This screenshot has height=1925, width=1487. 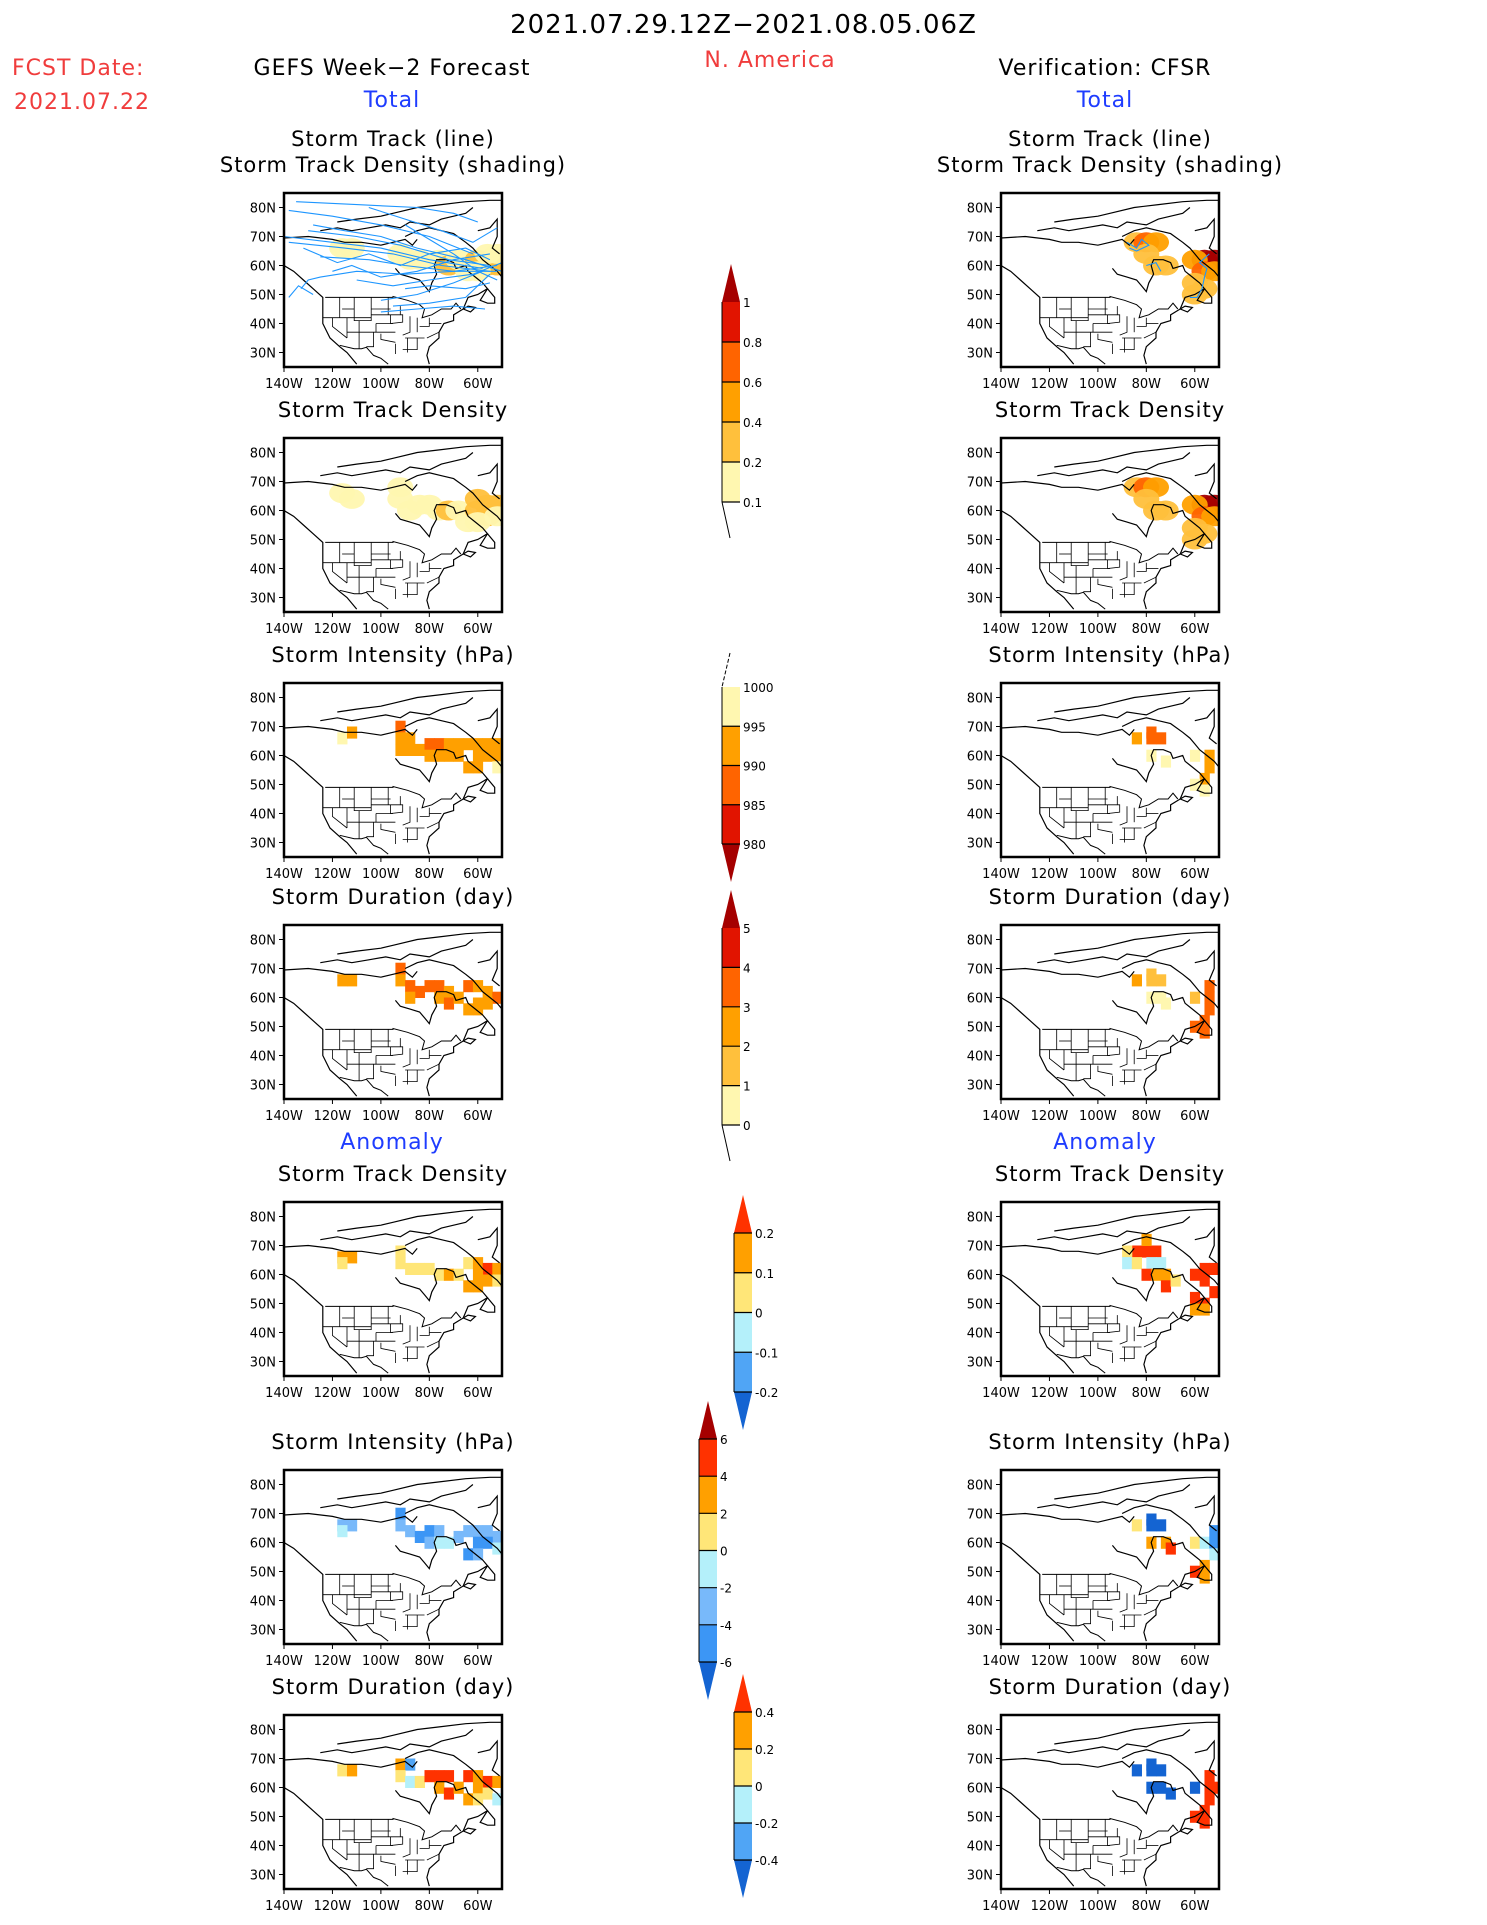 What do you see at coordinates (764, 1234) in the screenshot?
I see `colorbar-tick-label: 0.2` at bounding box center [764, 1234].